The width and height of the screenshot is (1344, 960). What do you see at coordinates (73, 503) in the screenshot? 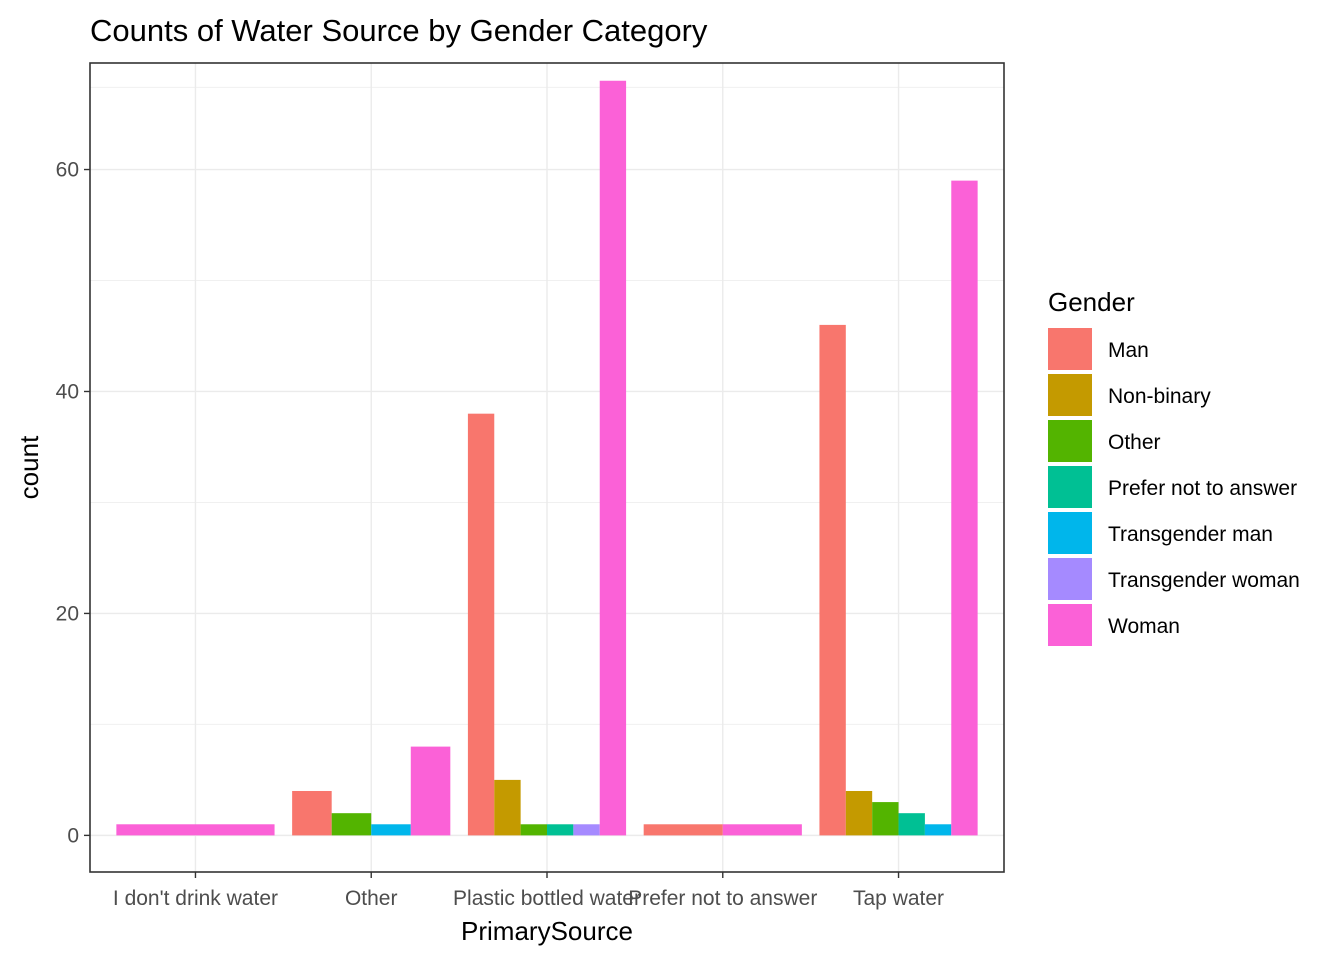
I see `y-axis: 0 20 40 60` at bounding box center [73, 503].